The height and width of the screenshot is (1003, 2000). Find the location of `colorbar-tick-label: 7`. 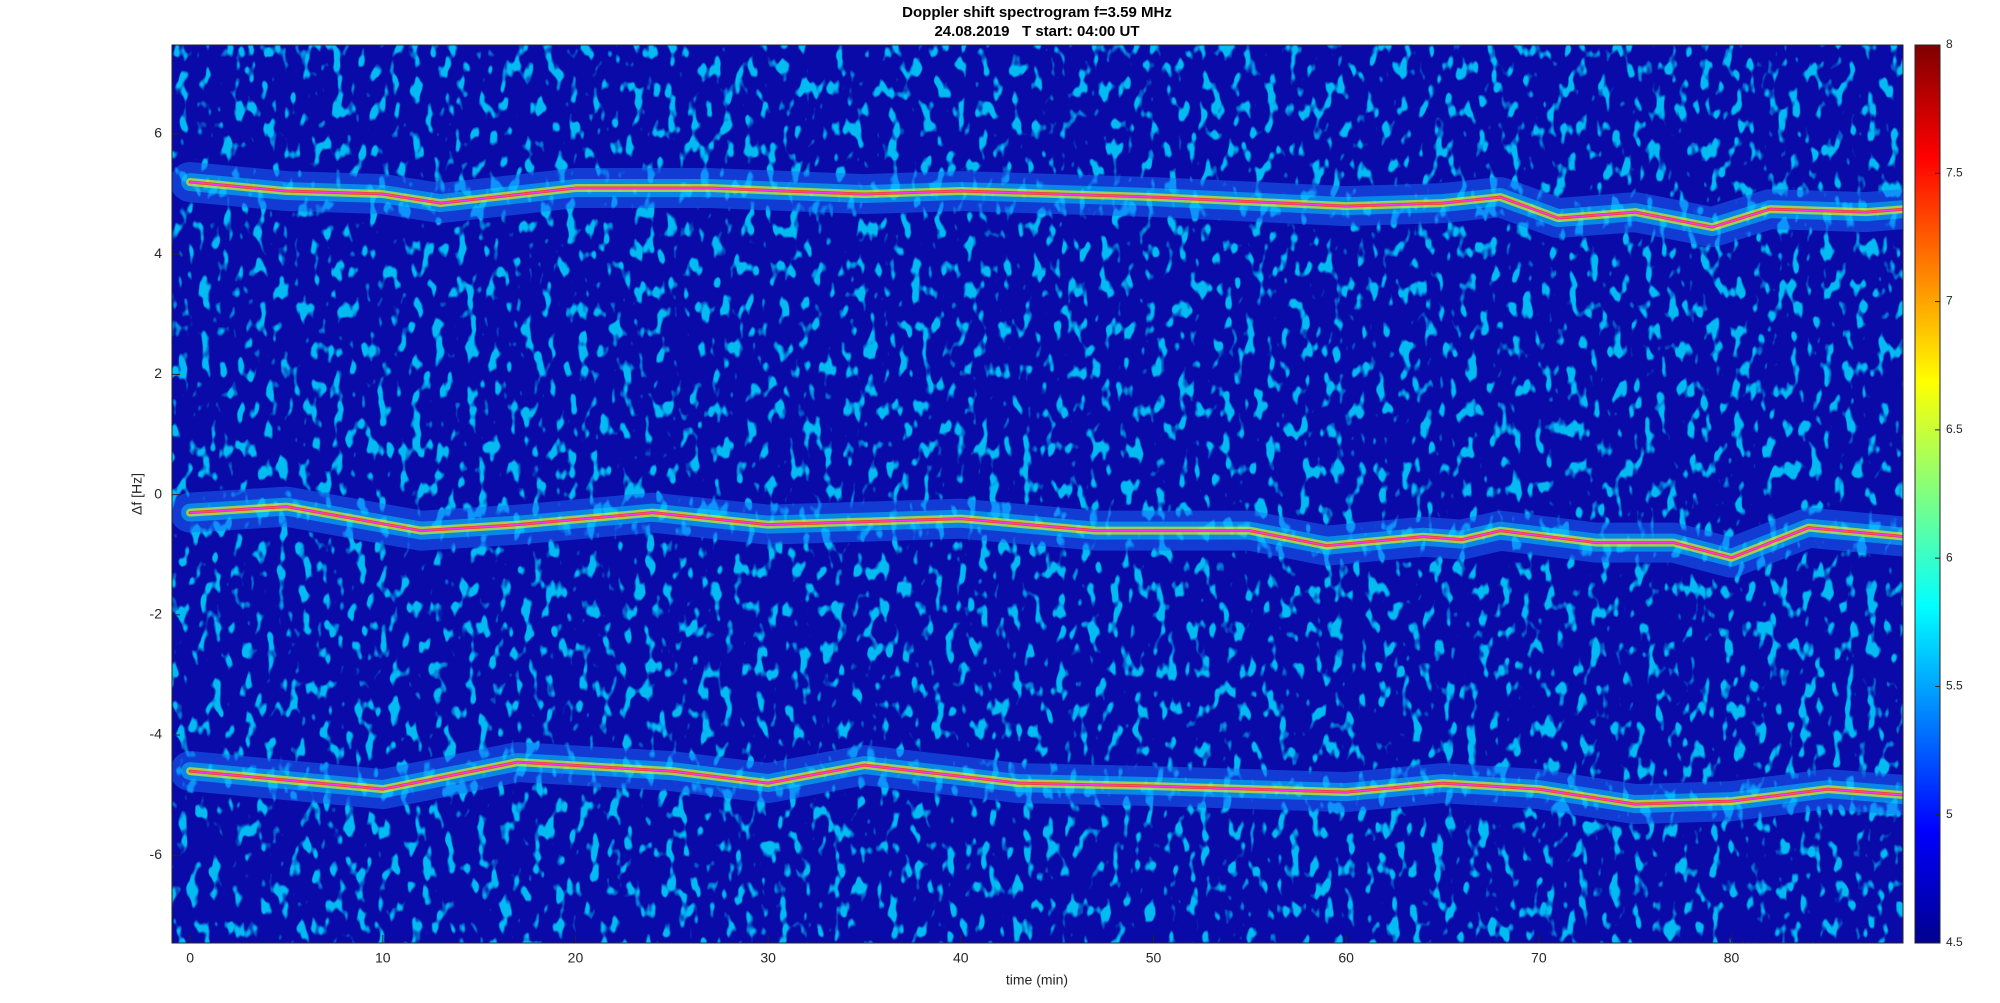

colorbar-tick-label: 7 is located at coordinates (1949, 301).